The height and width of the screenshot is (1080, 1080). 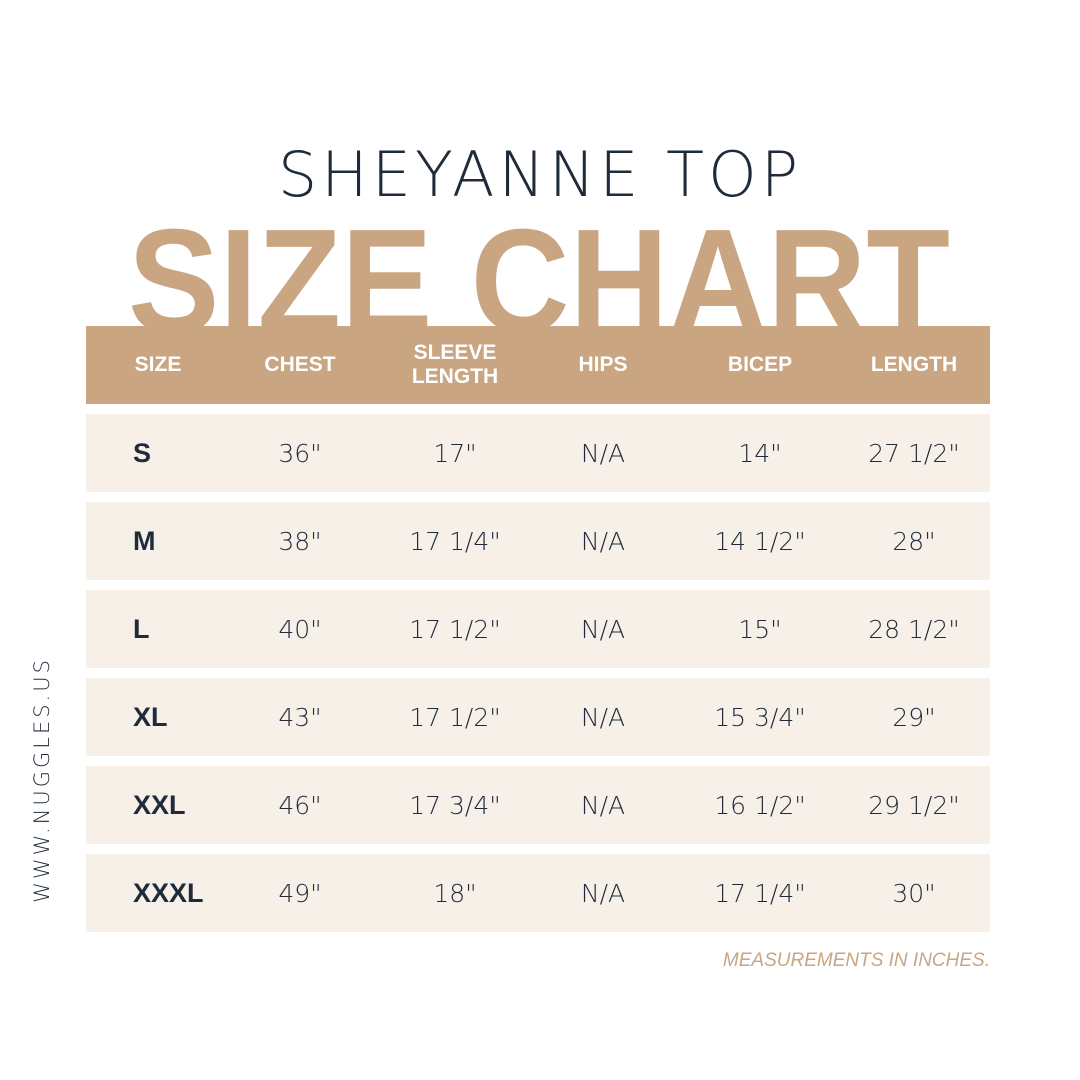 What do you see at coordinates (141, 628) in the screenshot?
I see `size-label: L` at bounding box center [141, 628].